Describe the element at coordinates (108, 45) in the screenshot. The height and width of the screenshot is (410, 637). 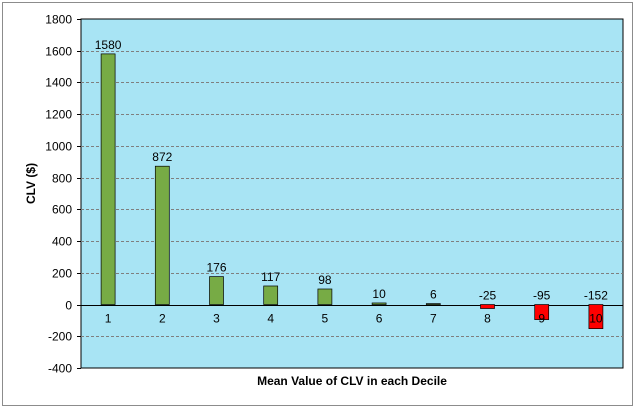
I see `data-label: 1580` at that location.